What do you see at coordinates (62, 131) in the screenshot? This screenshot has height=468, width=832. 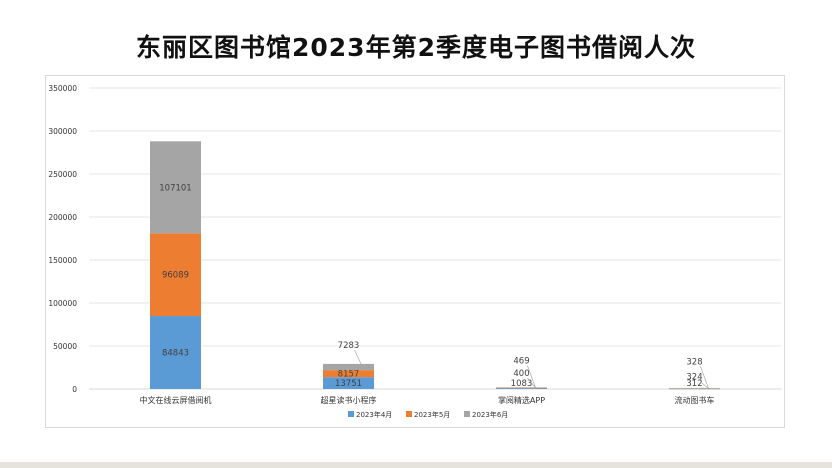 I see `y-tick-label: 300000` at bounding box center [62, 131].